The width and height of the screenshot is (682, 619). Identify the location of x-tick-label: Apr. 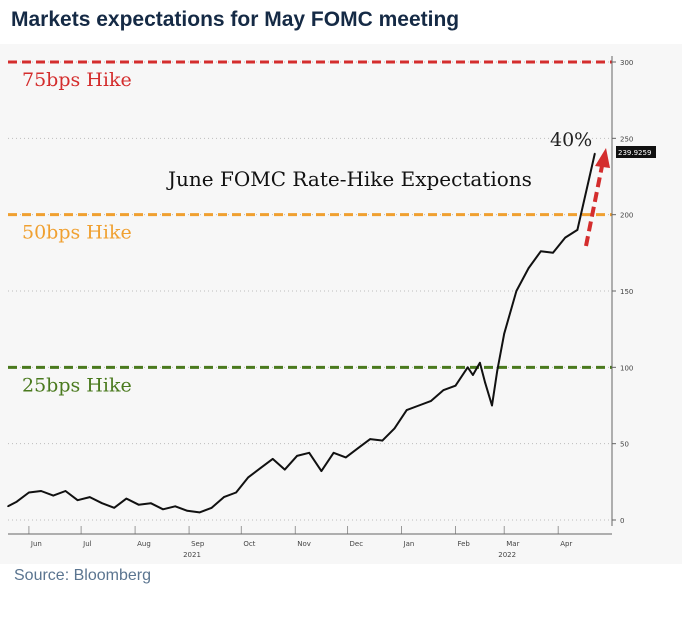
(566, 544).